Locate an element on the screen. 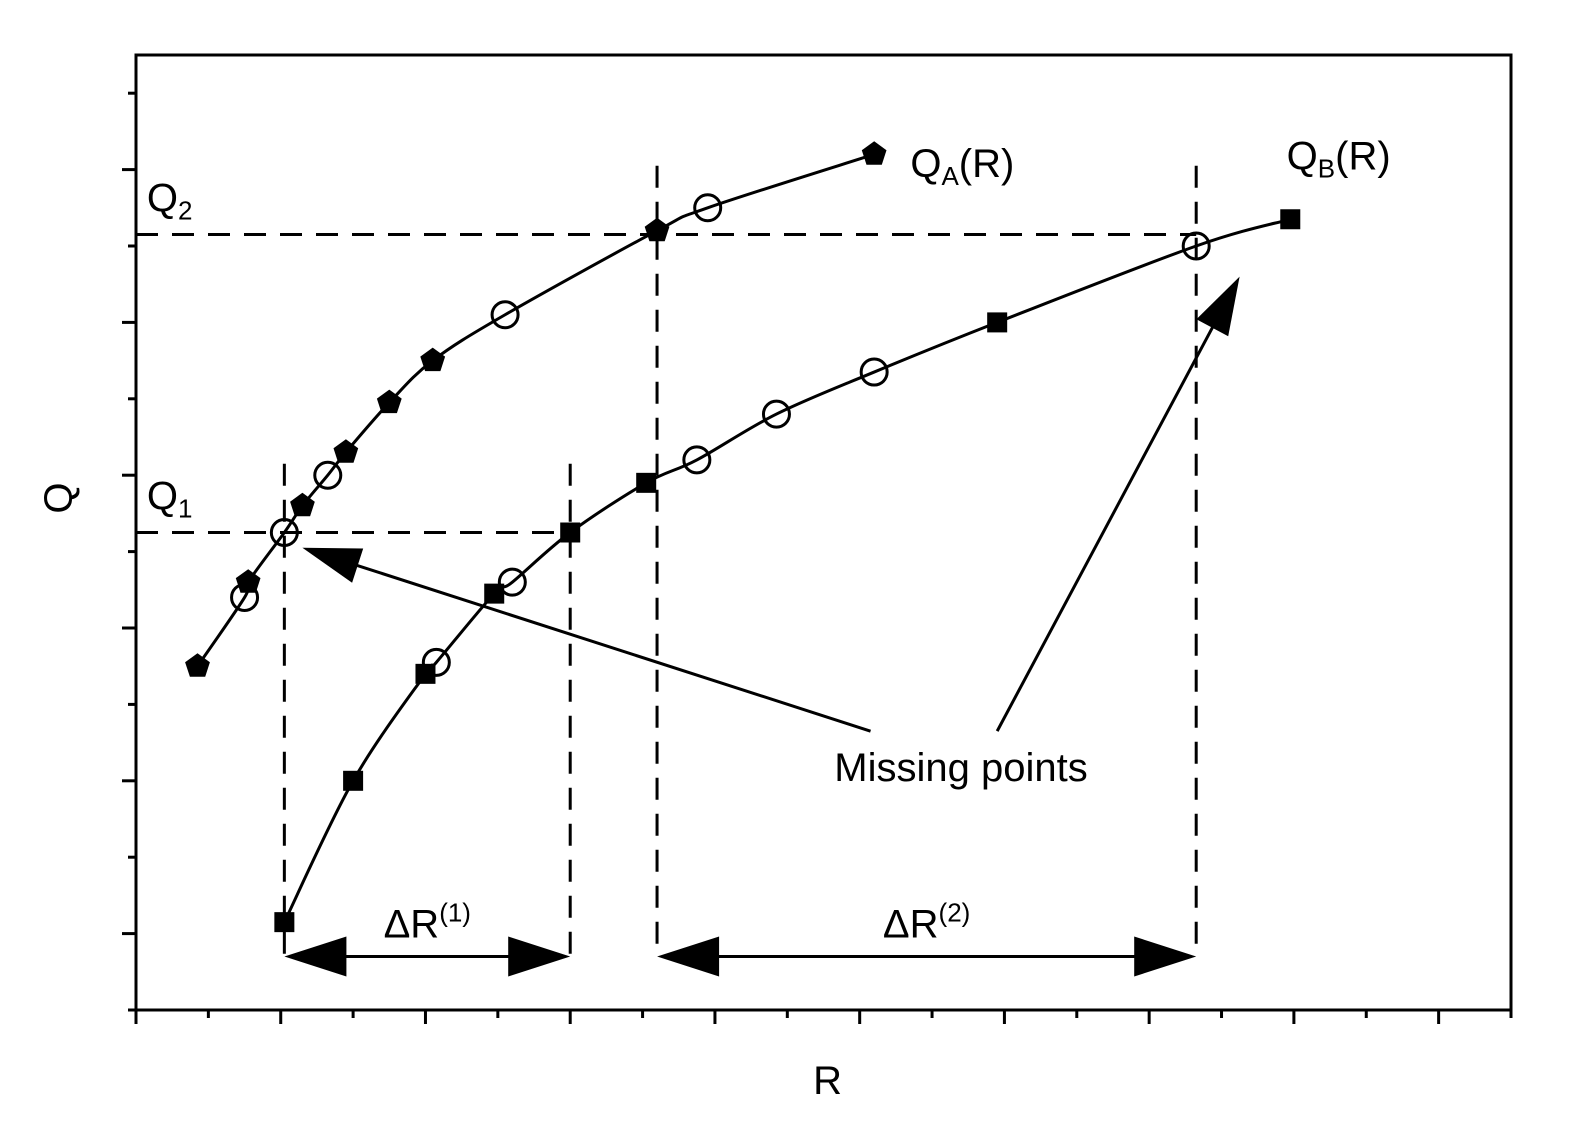  y-axis-label: Q is located at coordinates (59, 498).